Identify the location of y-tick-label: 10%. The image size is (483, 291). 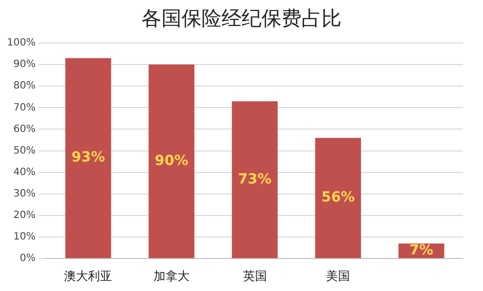
(24, 237).